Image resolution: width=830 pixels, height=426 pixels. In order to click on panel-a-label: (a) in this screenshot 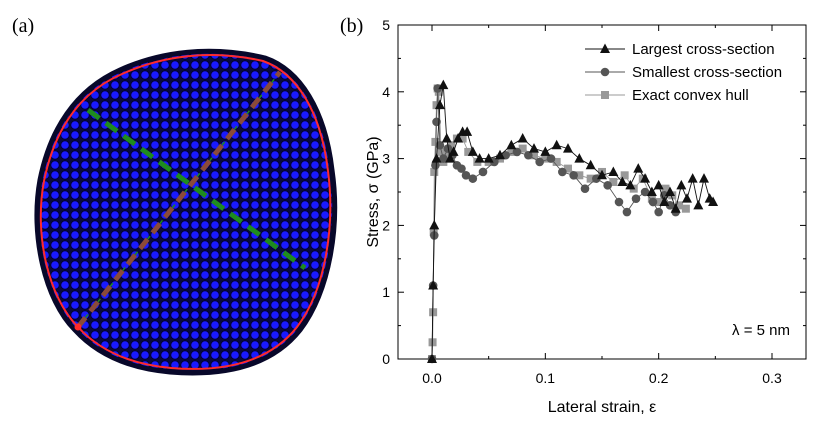, I will do `click(23, 26)`.